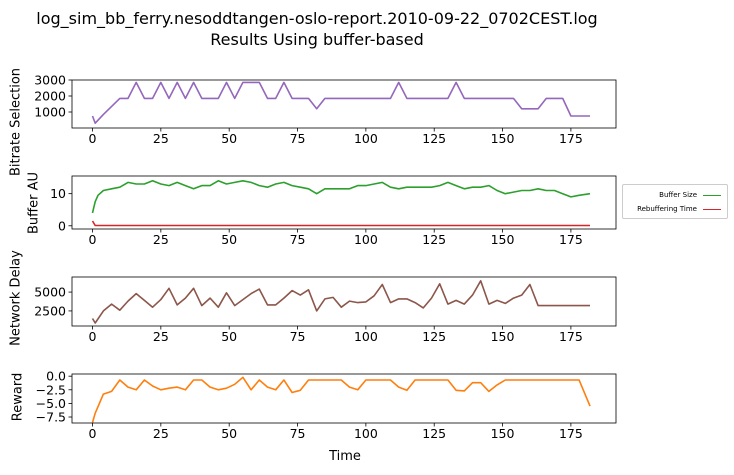 This screenshot has width=734, height=475. Describe the element at coordinates (298, 433) in the screenshot. I see `x-tick-label-3-3: 75` at that location.